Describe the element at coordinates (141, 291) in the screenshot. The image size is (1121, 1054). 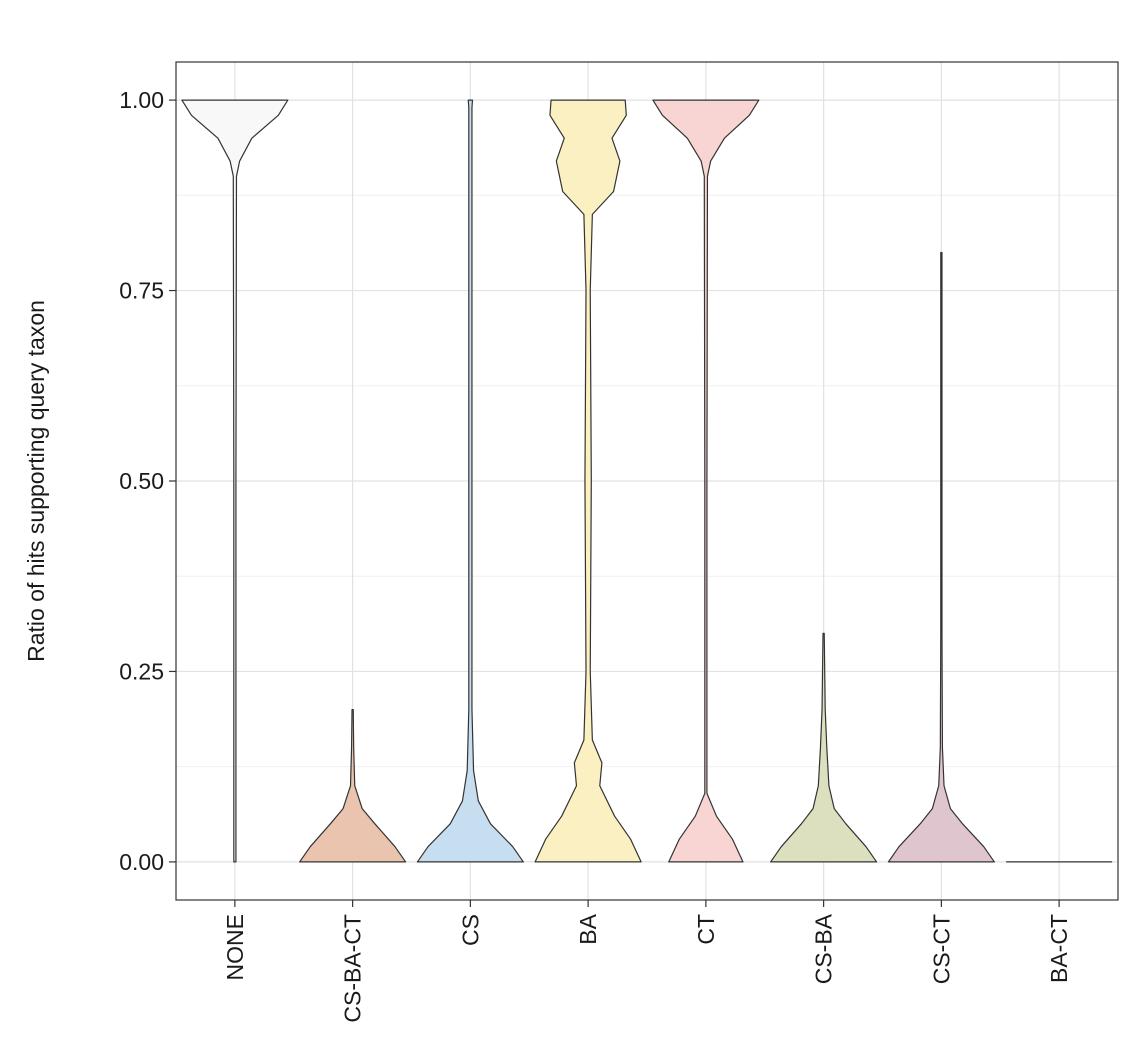
I see `y-tick-label: 0.75` at that location.